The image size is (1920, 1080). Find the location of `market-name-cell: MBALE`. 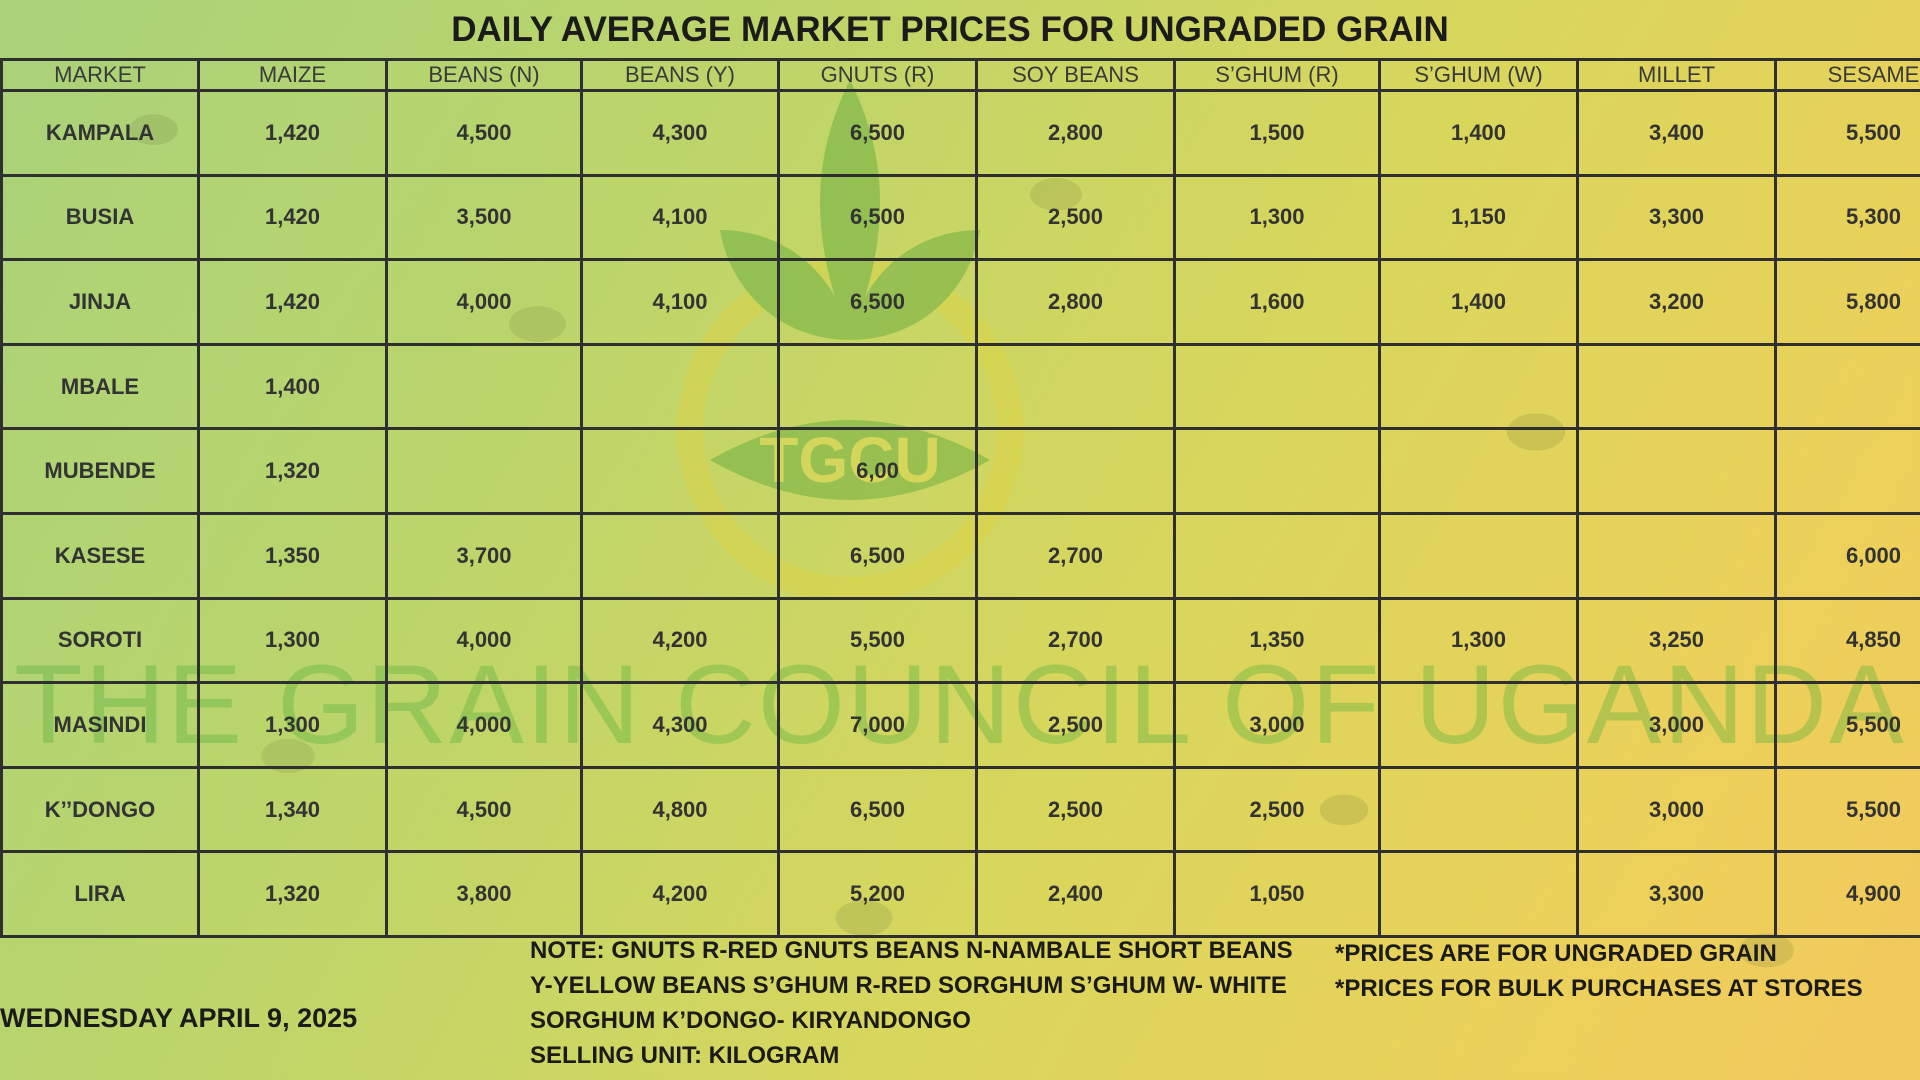

market-name-cell: MBALE is located at coordinates (100, 386).